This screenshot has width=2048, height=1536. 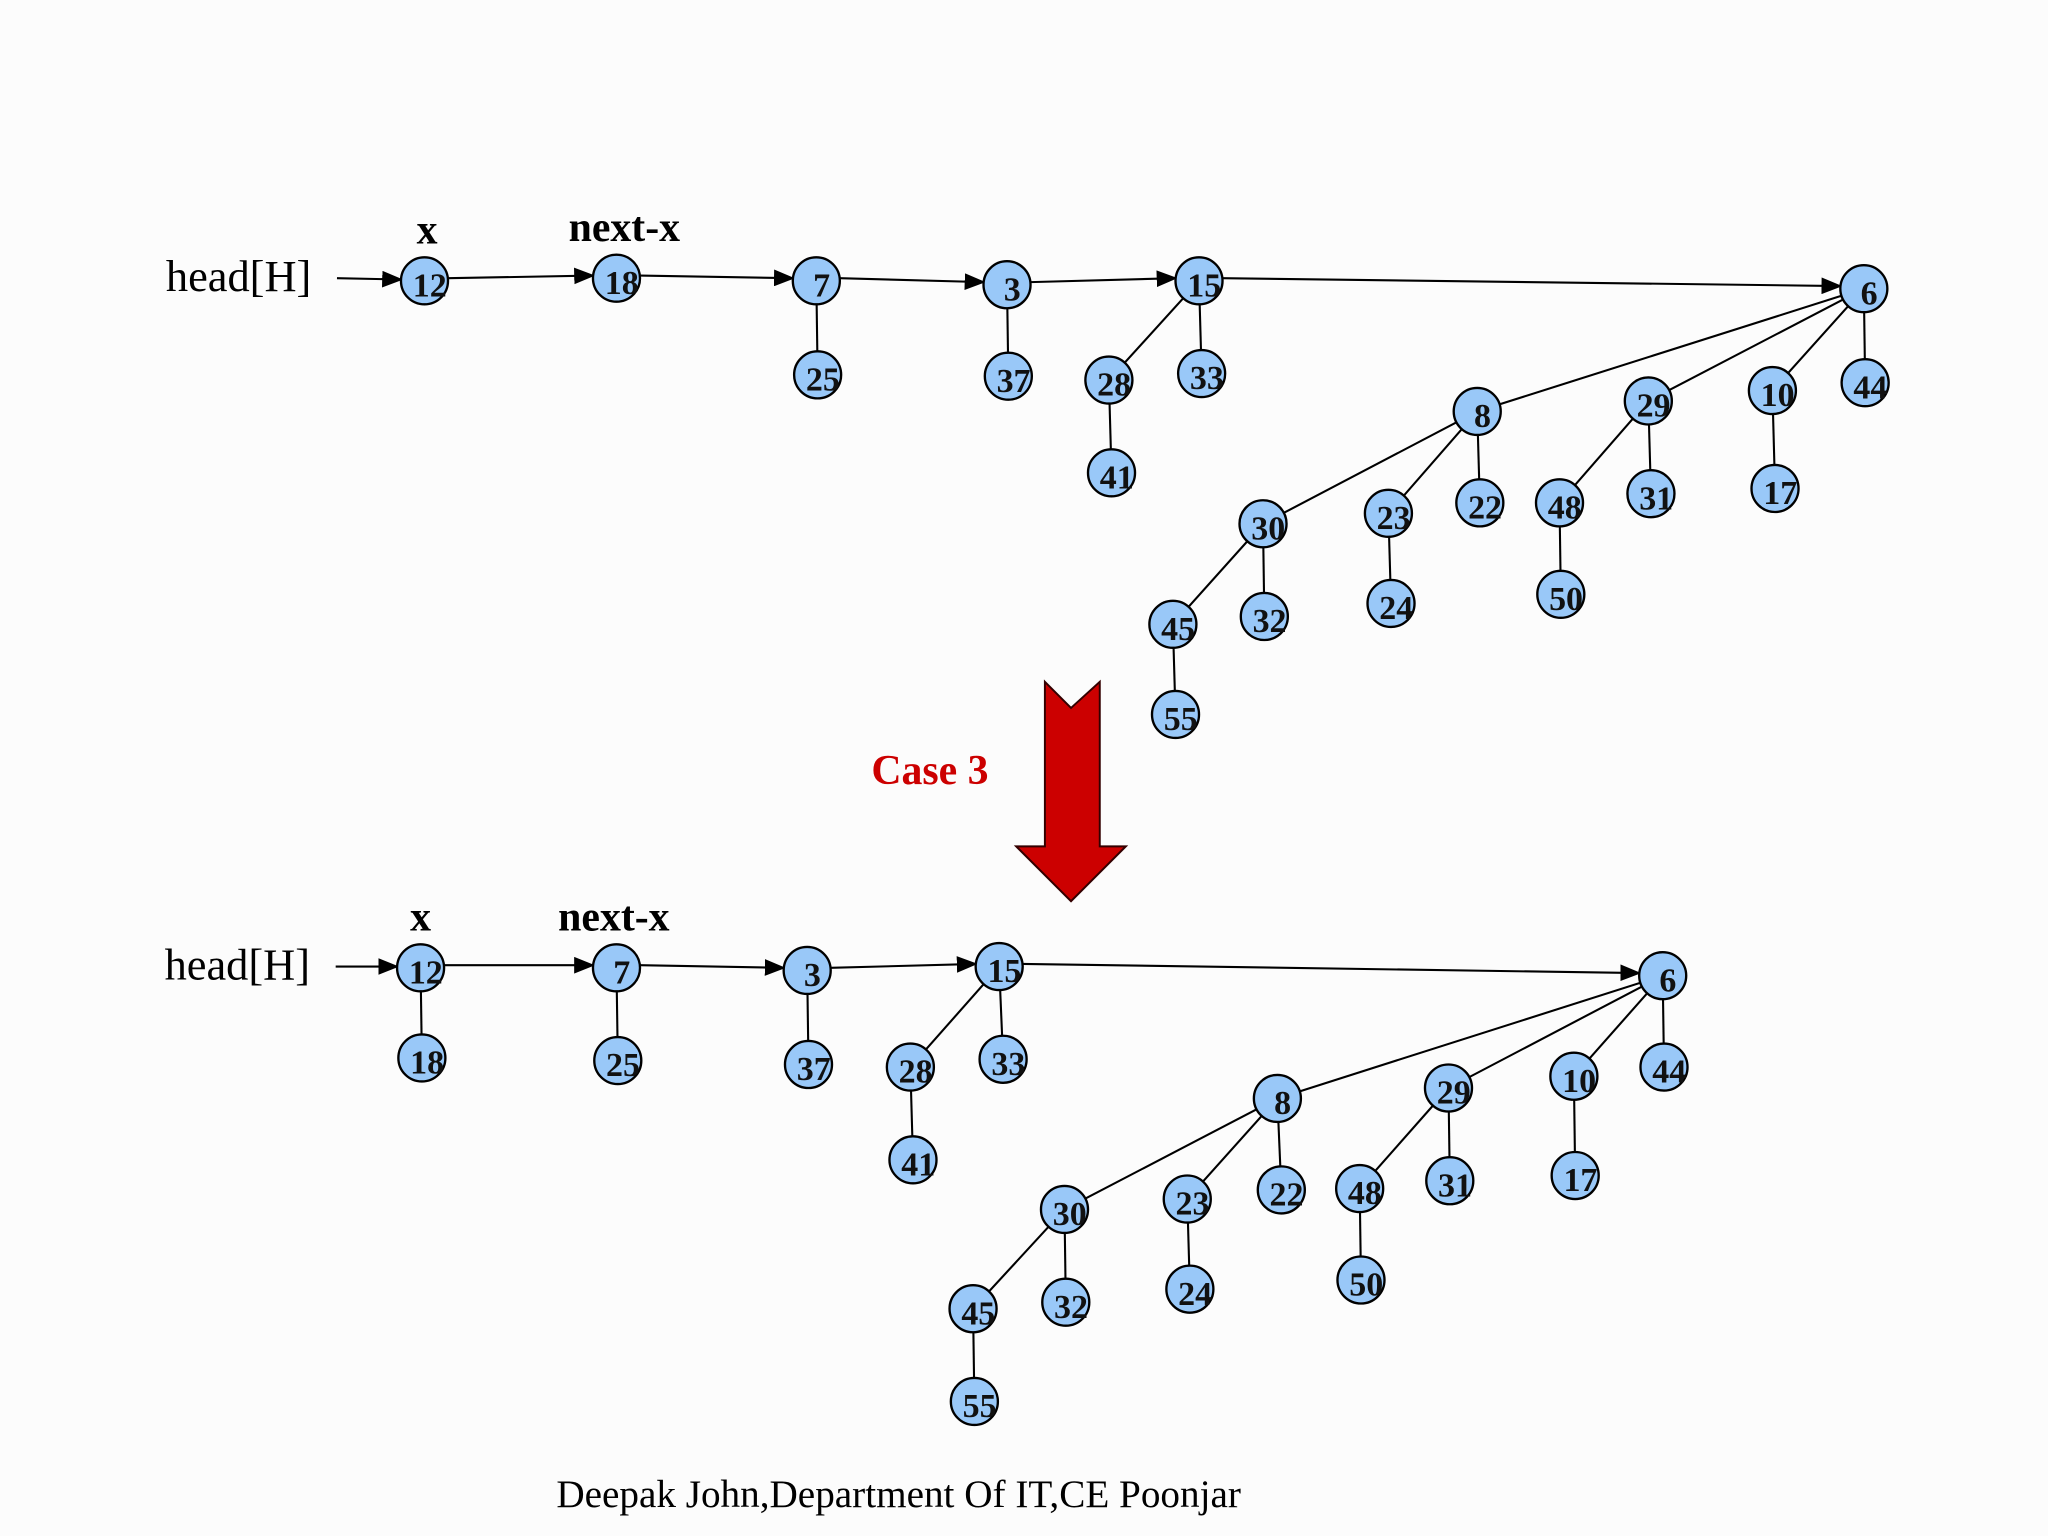 What do you see at coordinates (426, 972) in the screenshot?
I see `node-label: 12` at bounding box center [426, 972].